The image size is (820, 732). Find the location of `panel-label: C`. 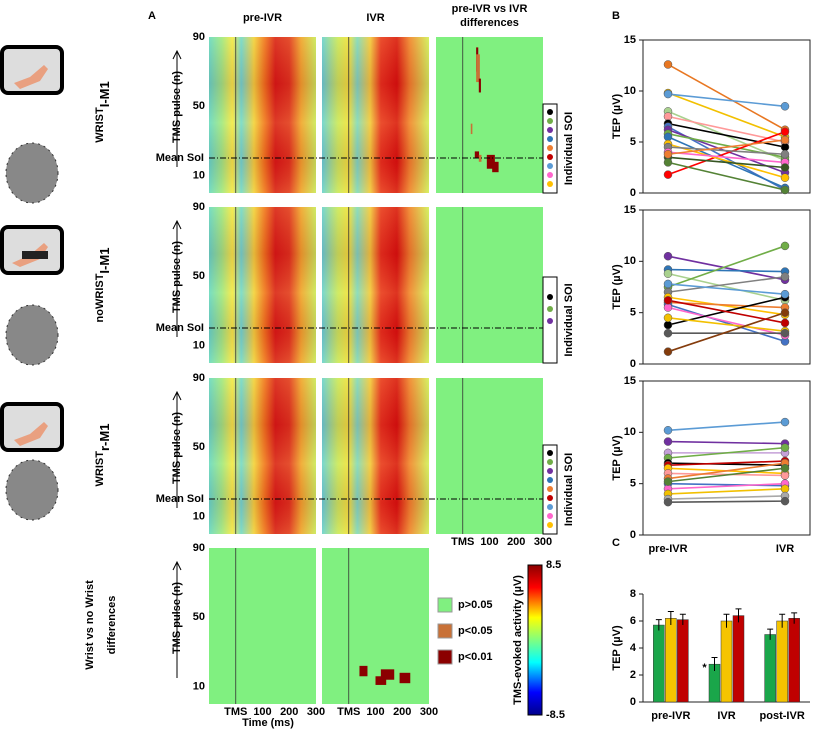

panel-label: C is located at coordinates (616, 543).